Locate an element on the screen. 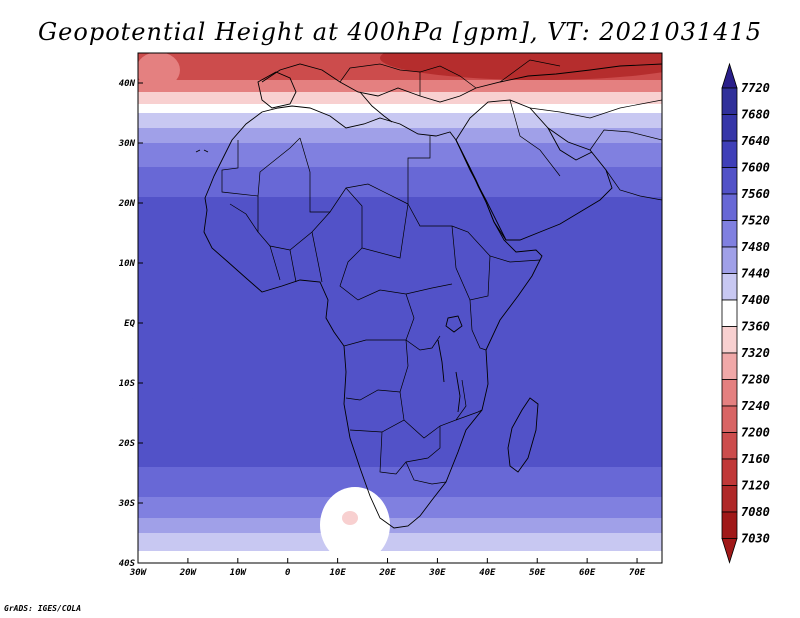  iberia-coastline is located at coordinates (277, 90).